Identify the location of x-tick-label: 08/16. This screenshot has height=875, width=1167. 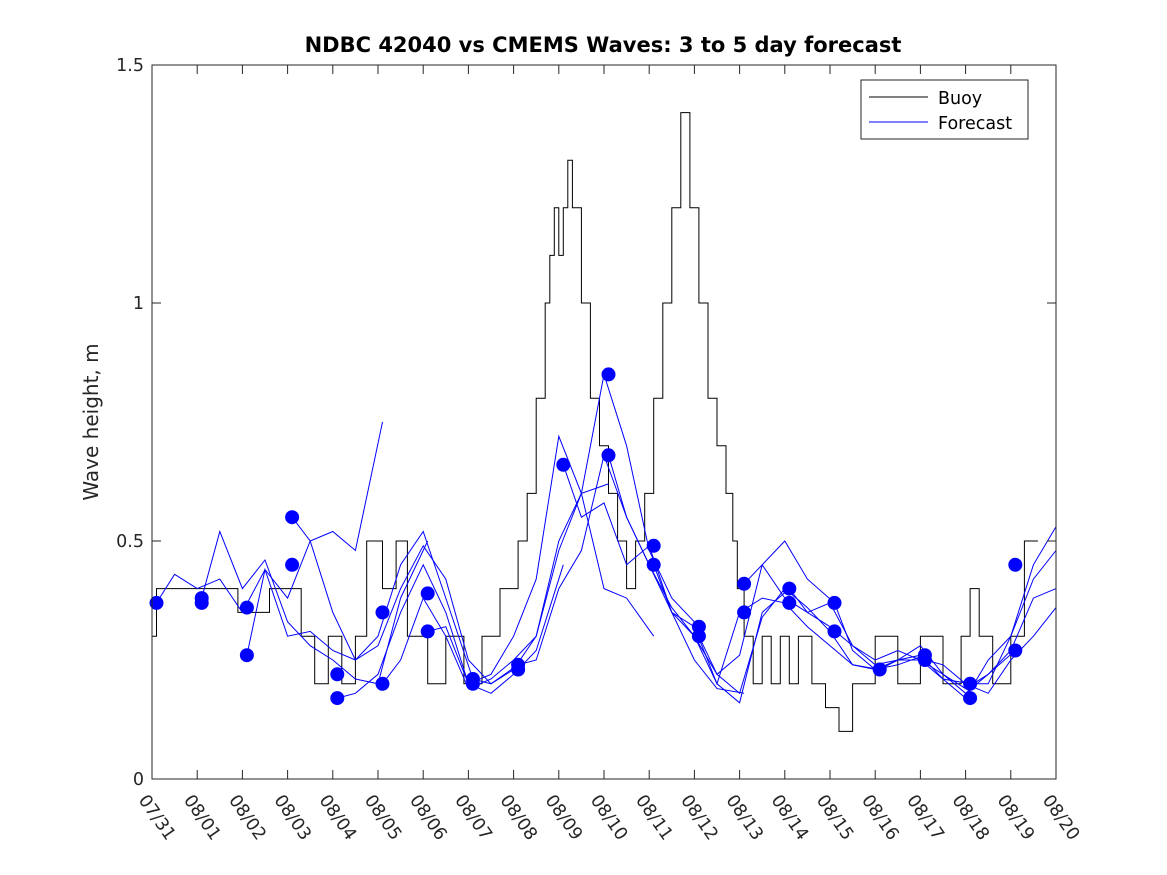
(879, 817).